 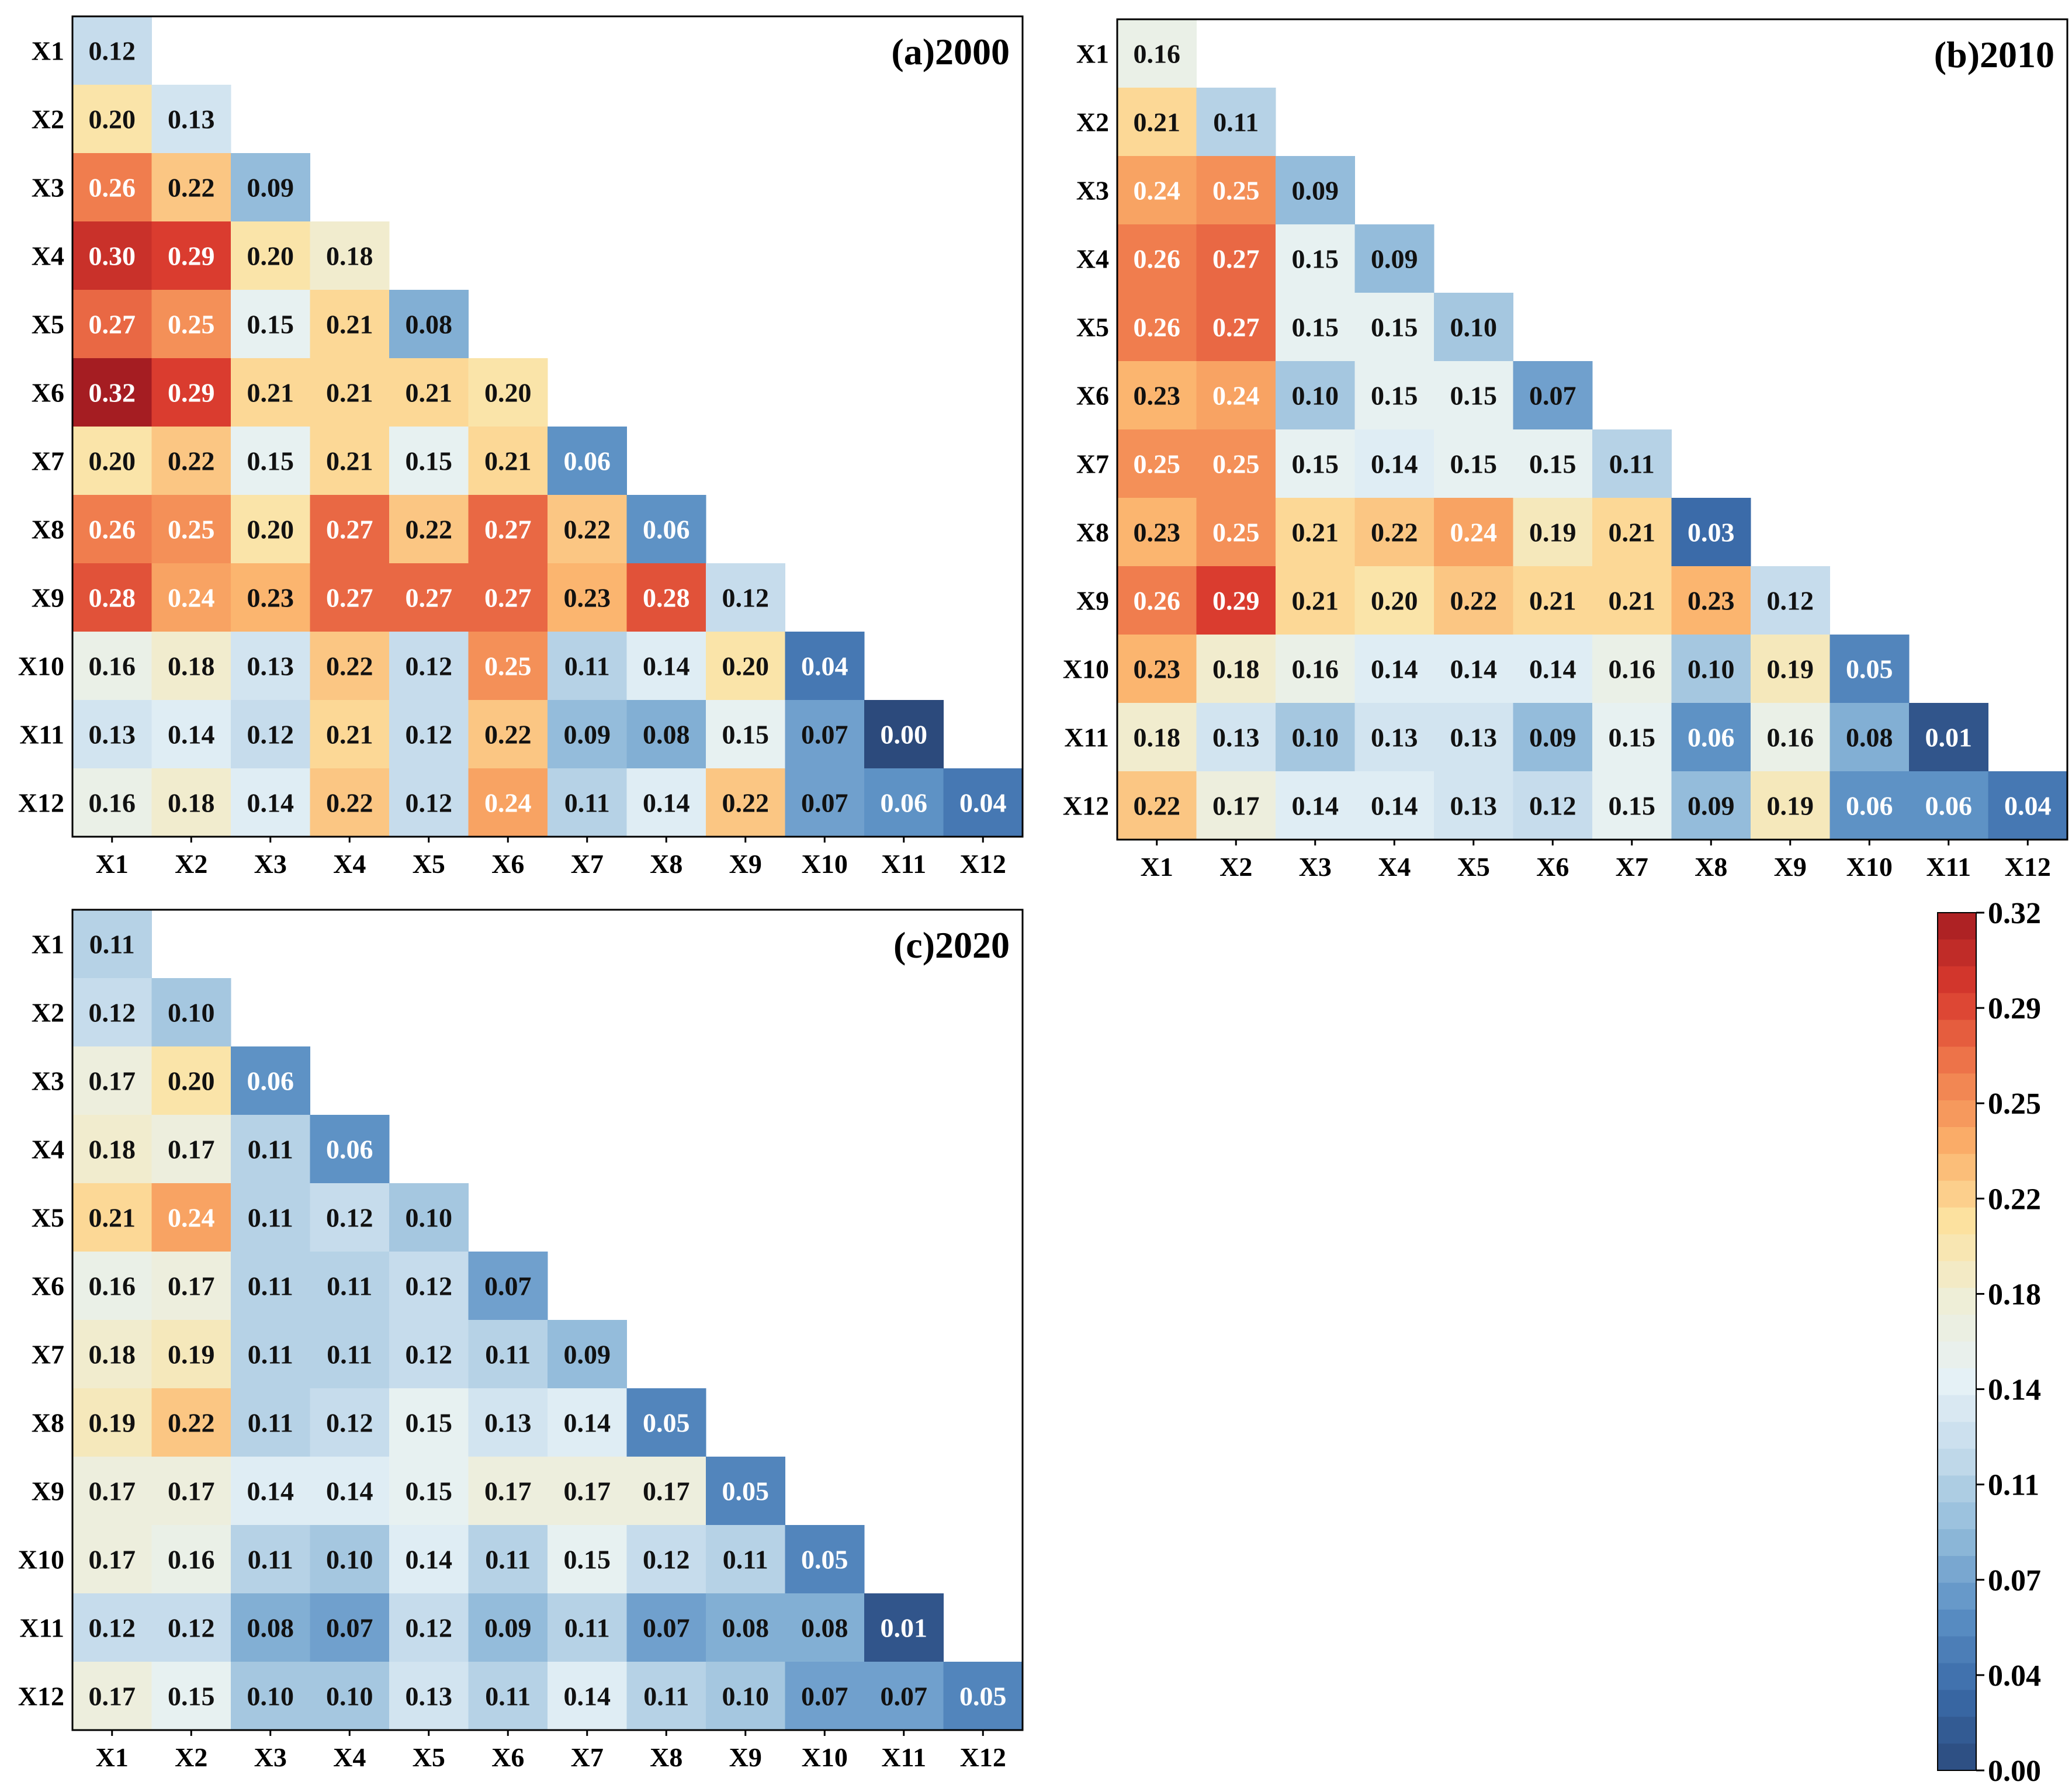 What do you see at coordinates (1989, 1341) in the screenshot?
I see `colorbar: 0.32 0.29 0.25 0.22 0.18 0.14 0.11 0.07 0.04 0.00` at bounding box center [1989, 1341].